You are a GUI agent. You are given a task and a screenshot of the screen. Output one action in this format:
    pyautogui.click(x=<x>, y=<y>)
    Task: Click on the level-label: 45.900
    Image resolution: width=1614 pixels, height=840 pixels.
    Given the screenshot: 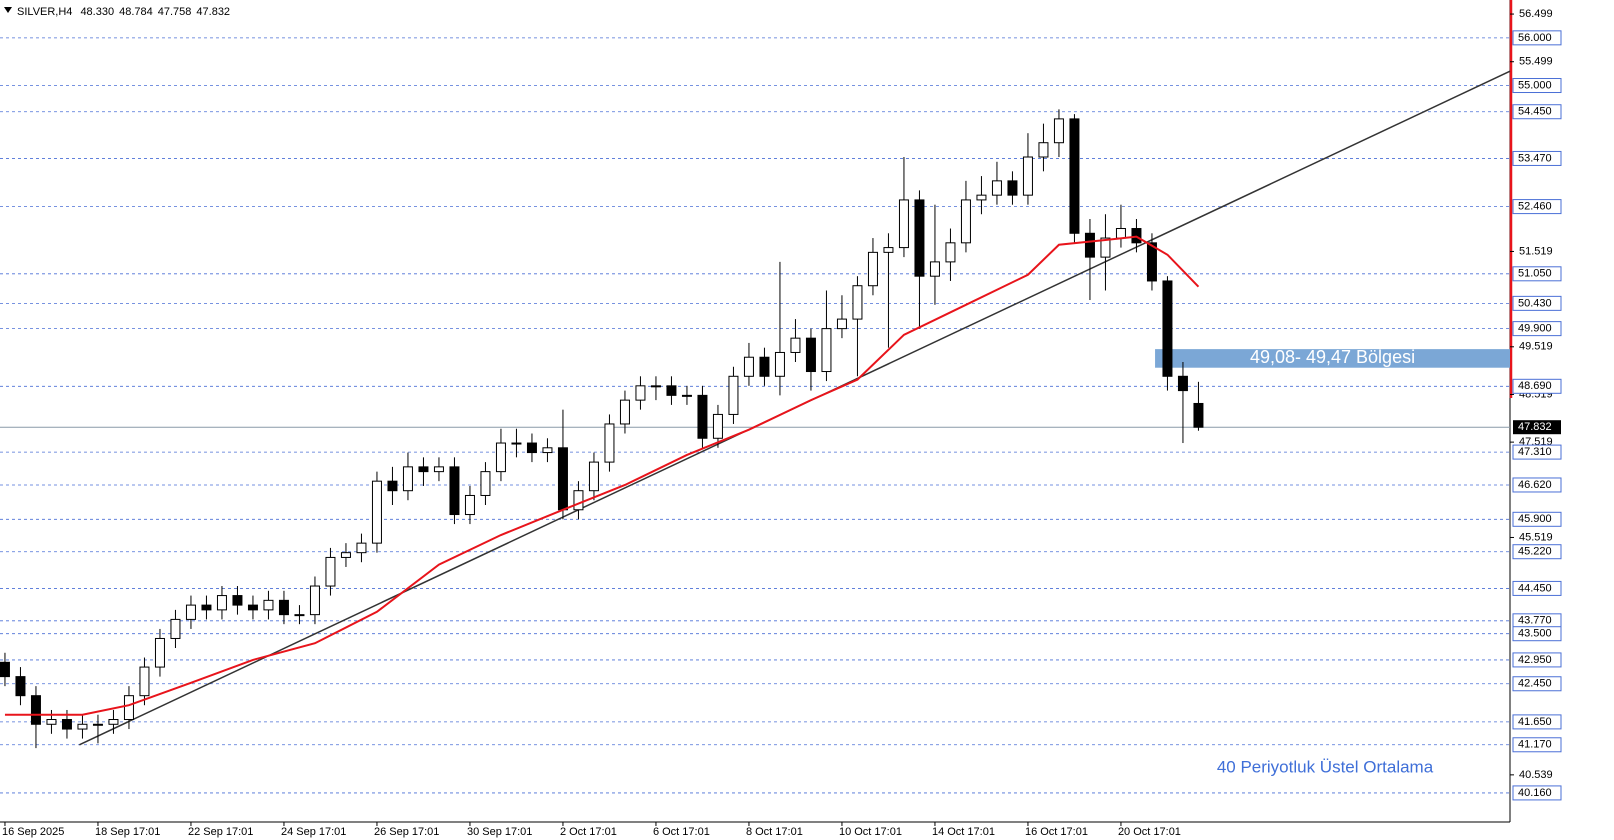 What is the action you would take?
    pyautogui.click(x=1535, y=519)
    